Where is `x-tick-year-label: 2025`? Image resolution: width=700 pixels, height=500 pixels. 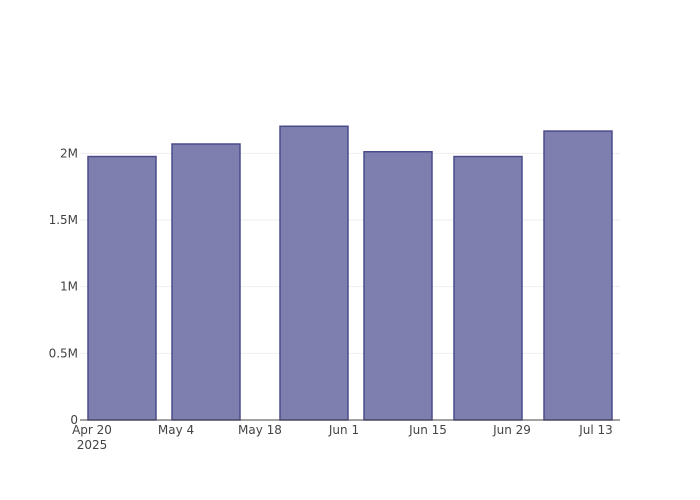 x-tick-year-label: 2025 is located at coordinates (92, 445).